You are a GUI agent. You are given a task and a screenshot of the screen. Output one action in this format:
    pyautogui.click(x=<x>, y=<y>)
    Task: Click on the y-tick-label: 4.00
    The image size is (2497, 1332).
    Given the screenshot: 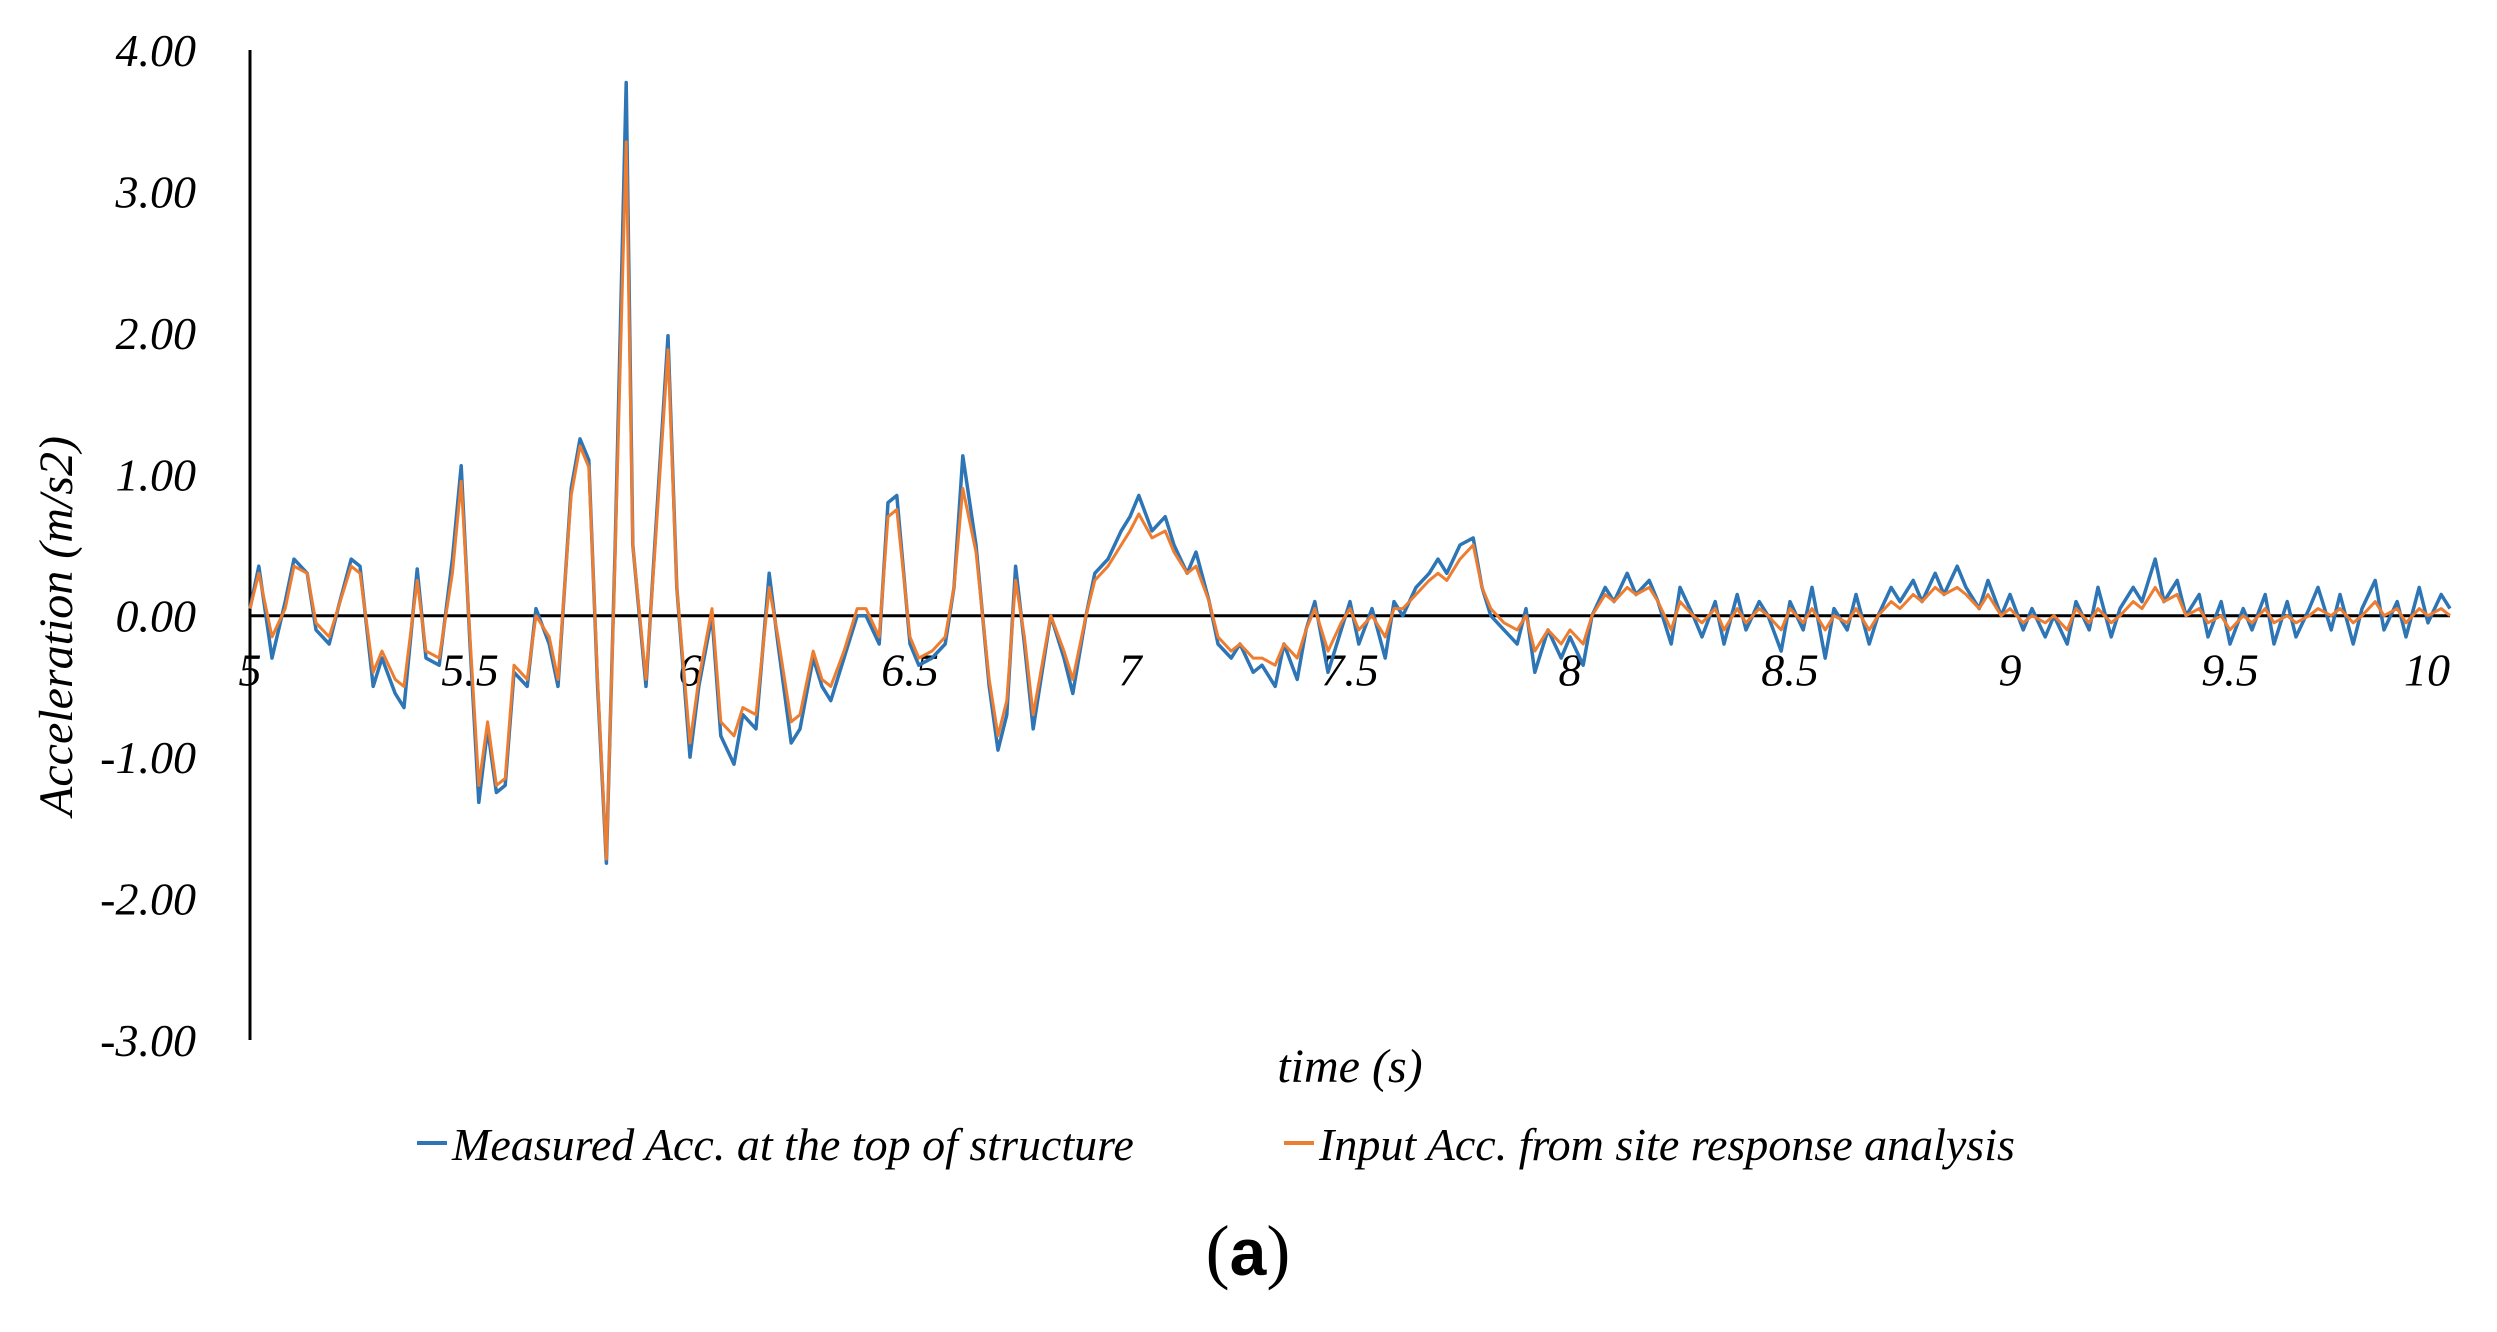 What is the action you would take?
    pyautogui.click(x=156, y=50)
    